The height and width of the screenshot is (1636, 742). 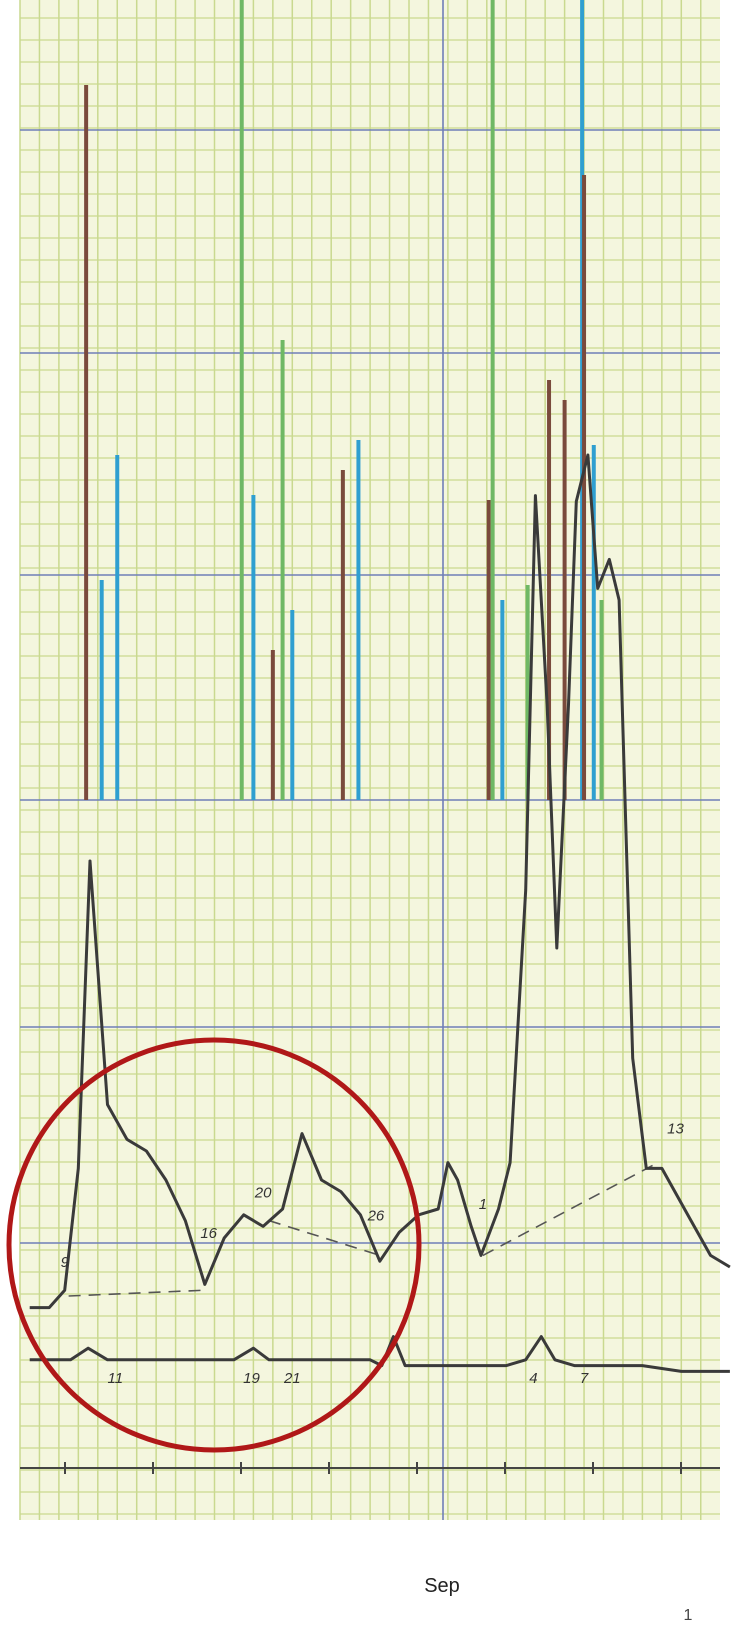 What do you see at coordinates (675, 1129) in the screenshot?
I see `annotation-label: 13` at bounding box center [675, 1129].